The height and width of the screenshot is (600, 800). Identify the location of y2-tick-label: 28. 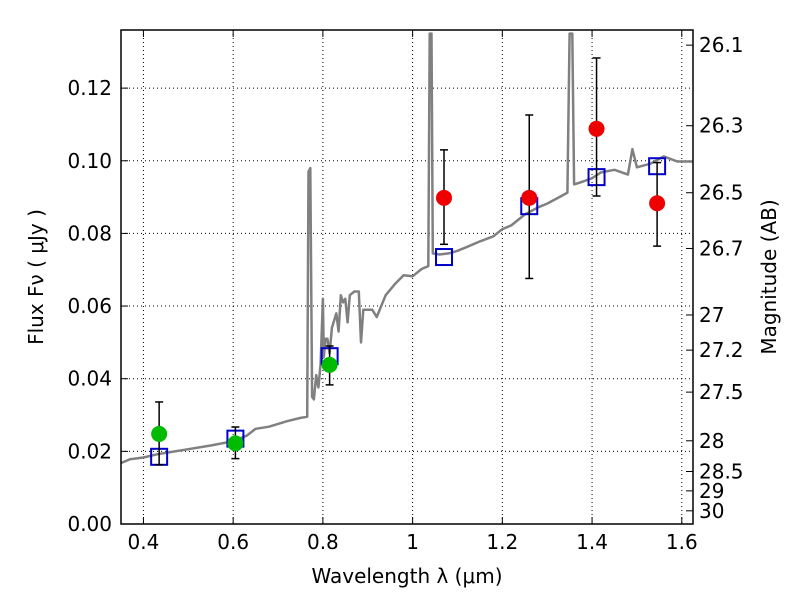
(711, 441).